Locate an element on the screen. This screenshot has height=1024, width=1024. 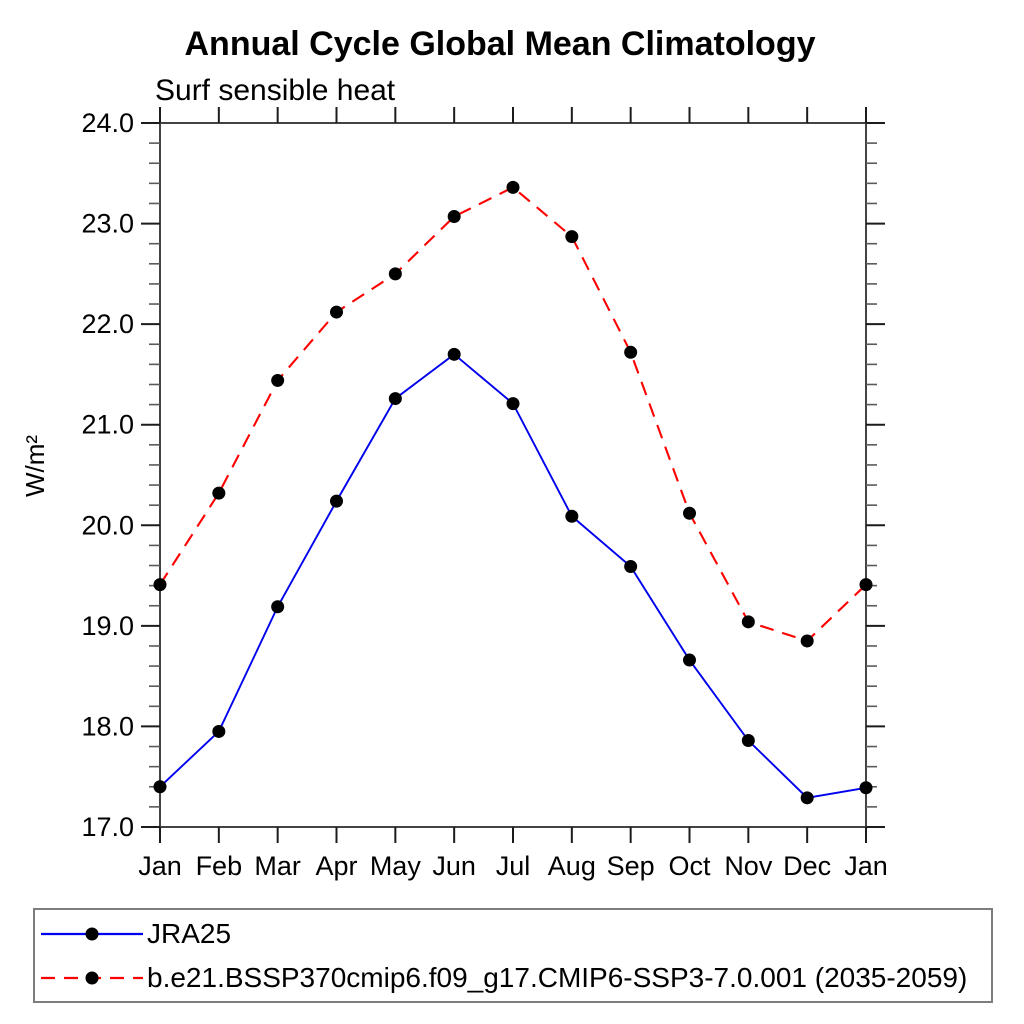
x-tick-label: May is located at coordinates (396, 866).